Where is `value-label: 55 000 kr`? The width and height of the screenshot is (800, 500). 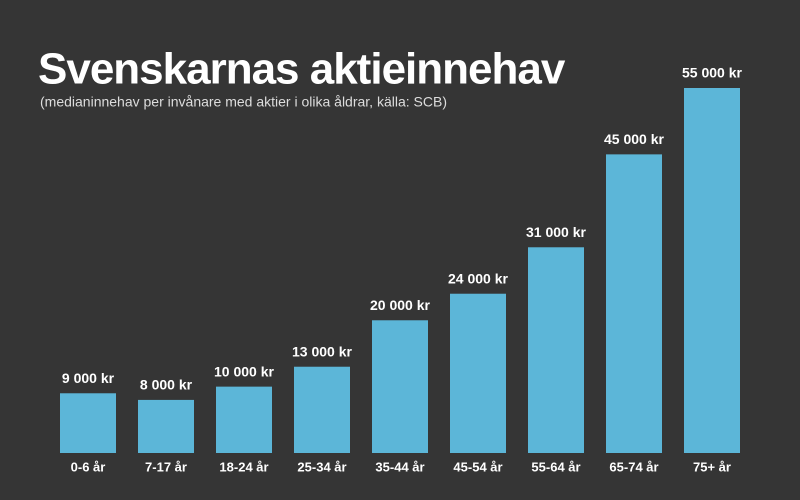 value-label: 55 000 kr is located at coordinates (712, 73).